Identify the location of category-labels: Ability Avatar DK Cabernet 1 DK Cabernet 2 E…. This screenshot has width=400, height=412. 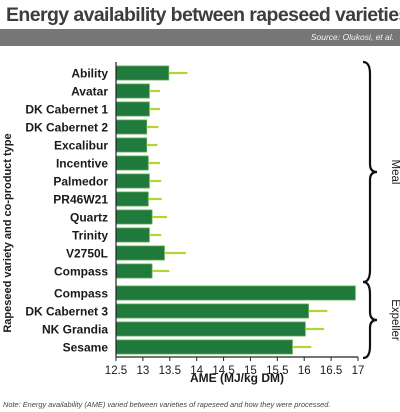
(66, 211).